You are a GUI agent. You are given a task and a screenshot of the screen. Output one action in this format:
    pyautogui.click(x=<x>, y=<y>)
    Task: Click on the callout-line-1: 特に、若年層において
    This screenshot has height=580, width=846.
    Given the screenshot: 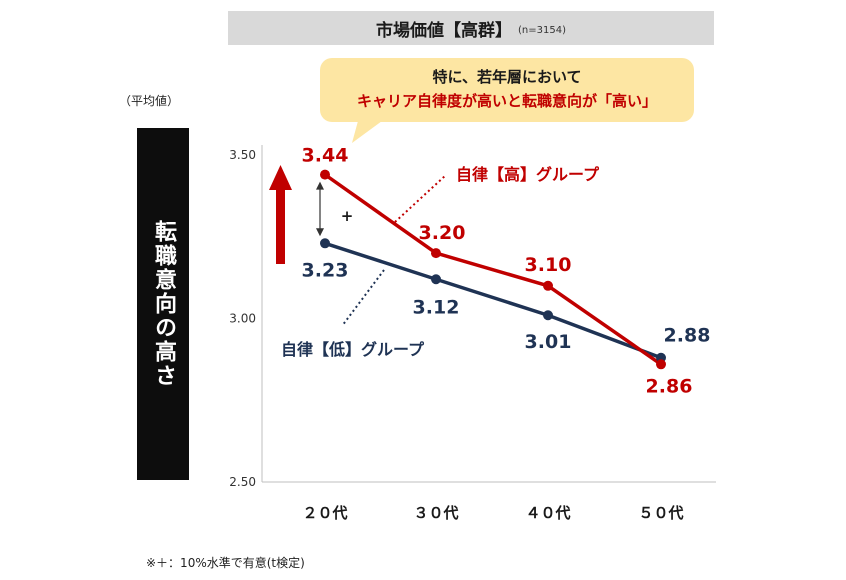 What is the action you would take?
    pyautogui.click(x=507, y=77)
    